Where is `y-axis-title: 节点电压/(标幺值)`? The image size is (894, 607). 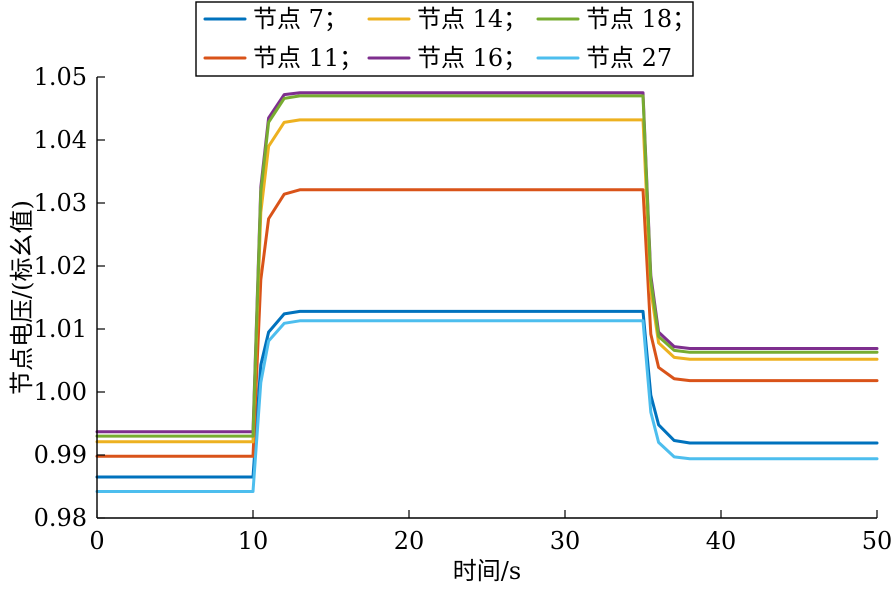
y-axis-title: 节点电压/(标幺值) is located at coordinates (22, 297).